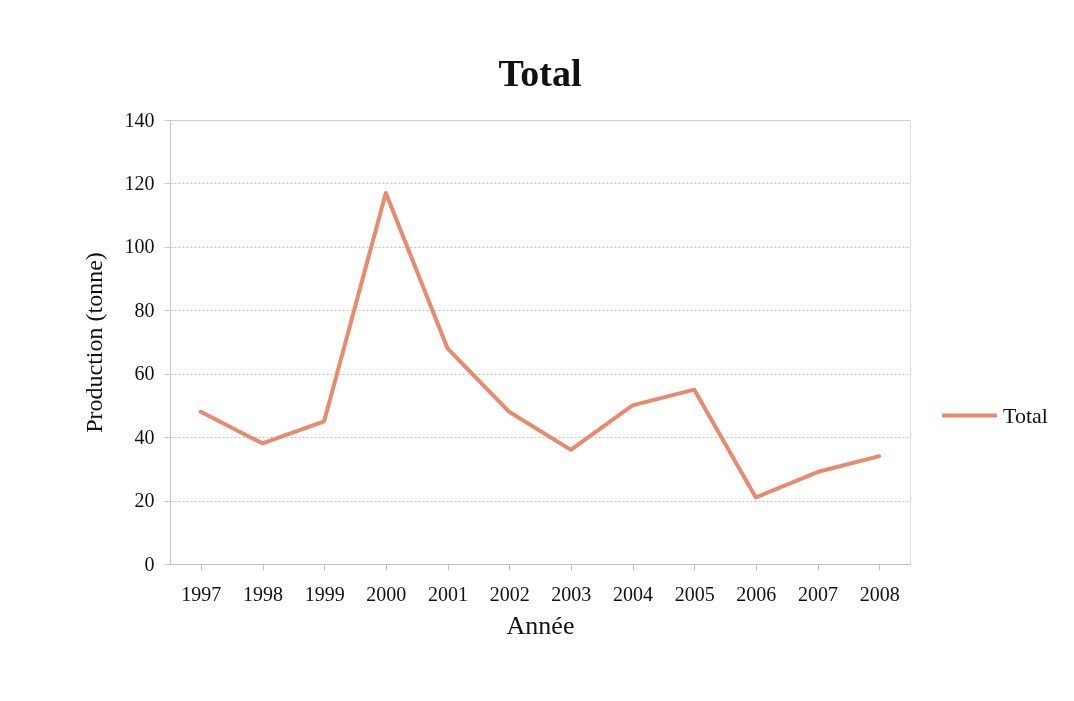  Describe the element at coordinates (879, 593) in the screenshot. I see `x-tick-label: 2008` at that location.